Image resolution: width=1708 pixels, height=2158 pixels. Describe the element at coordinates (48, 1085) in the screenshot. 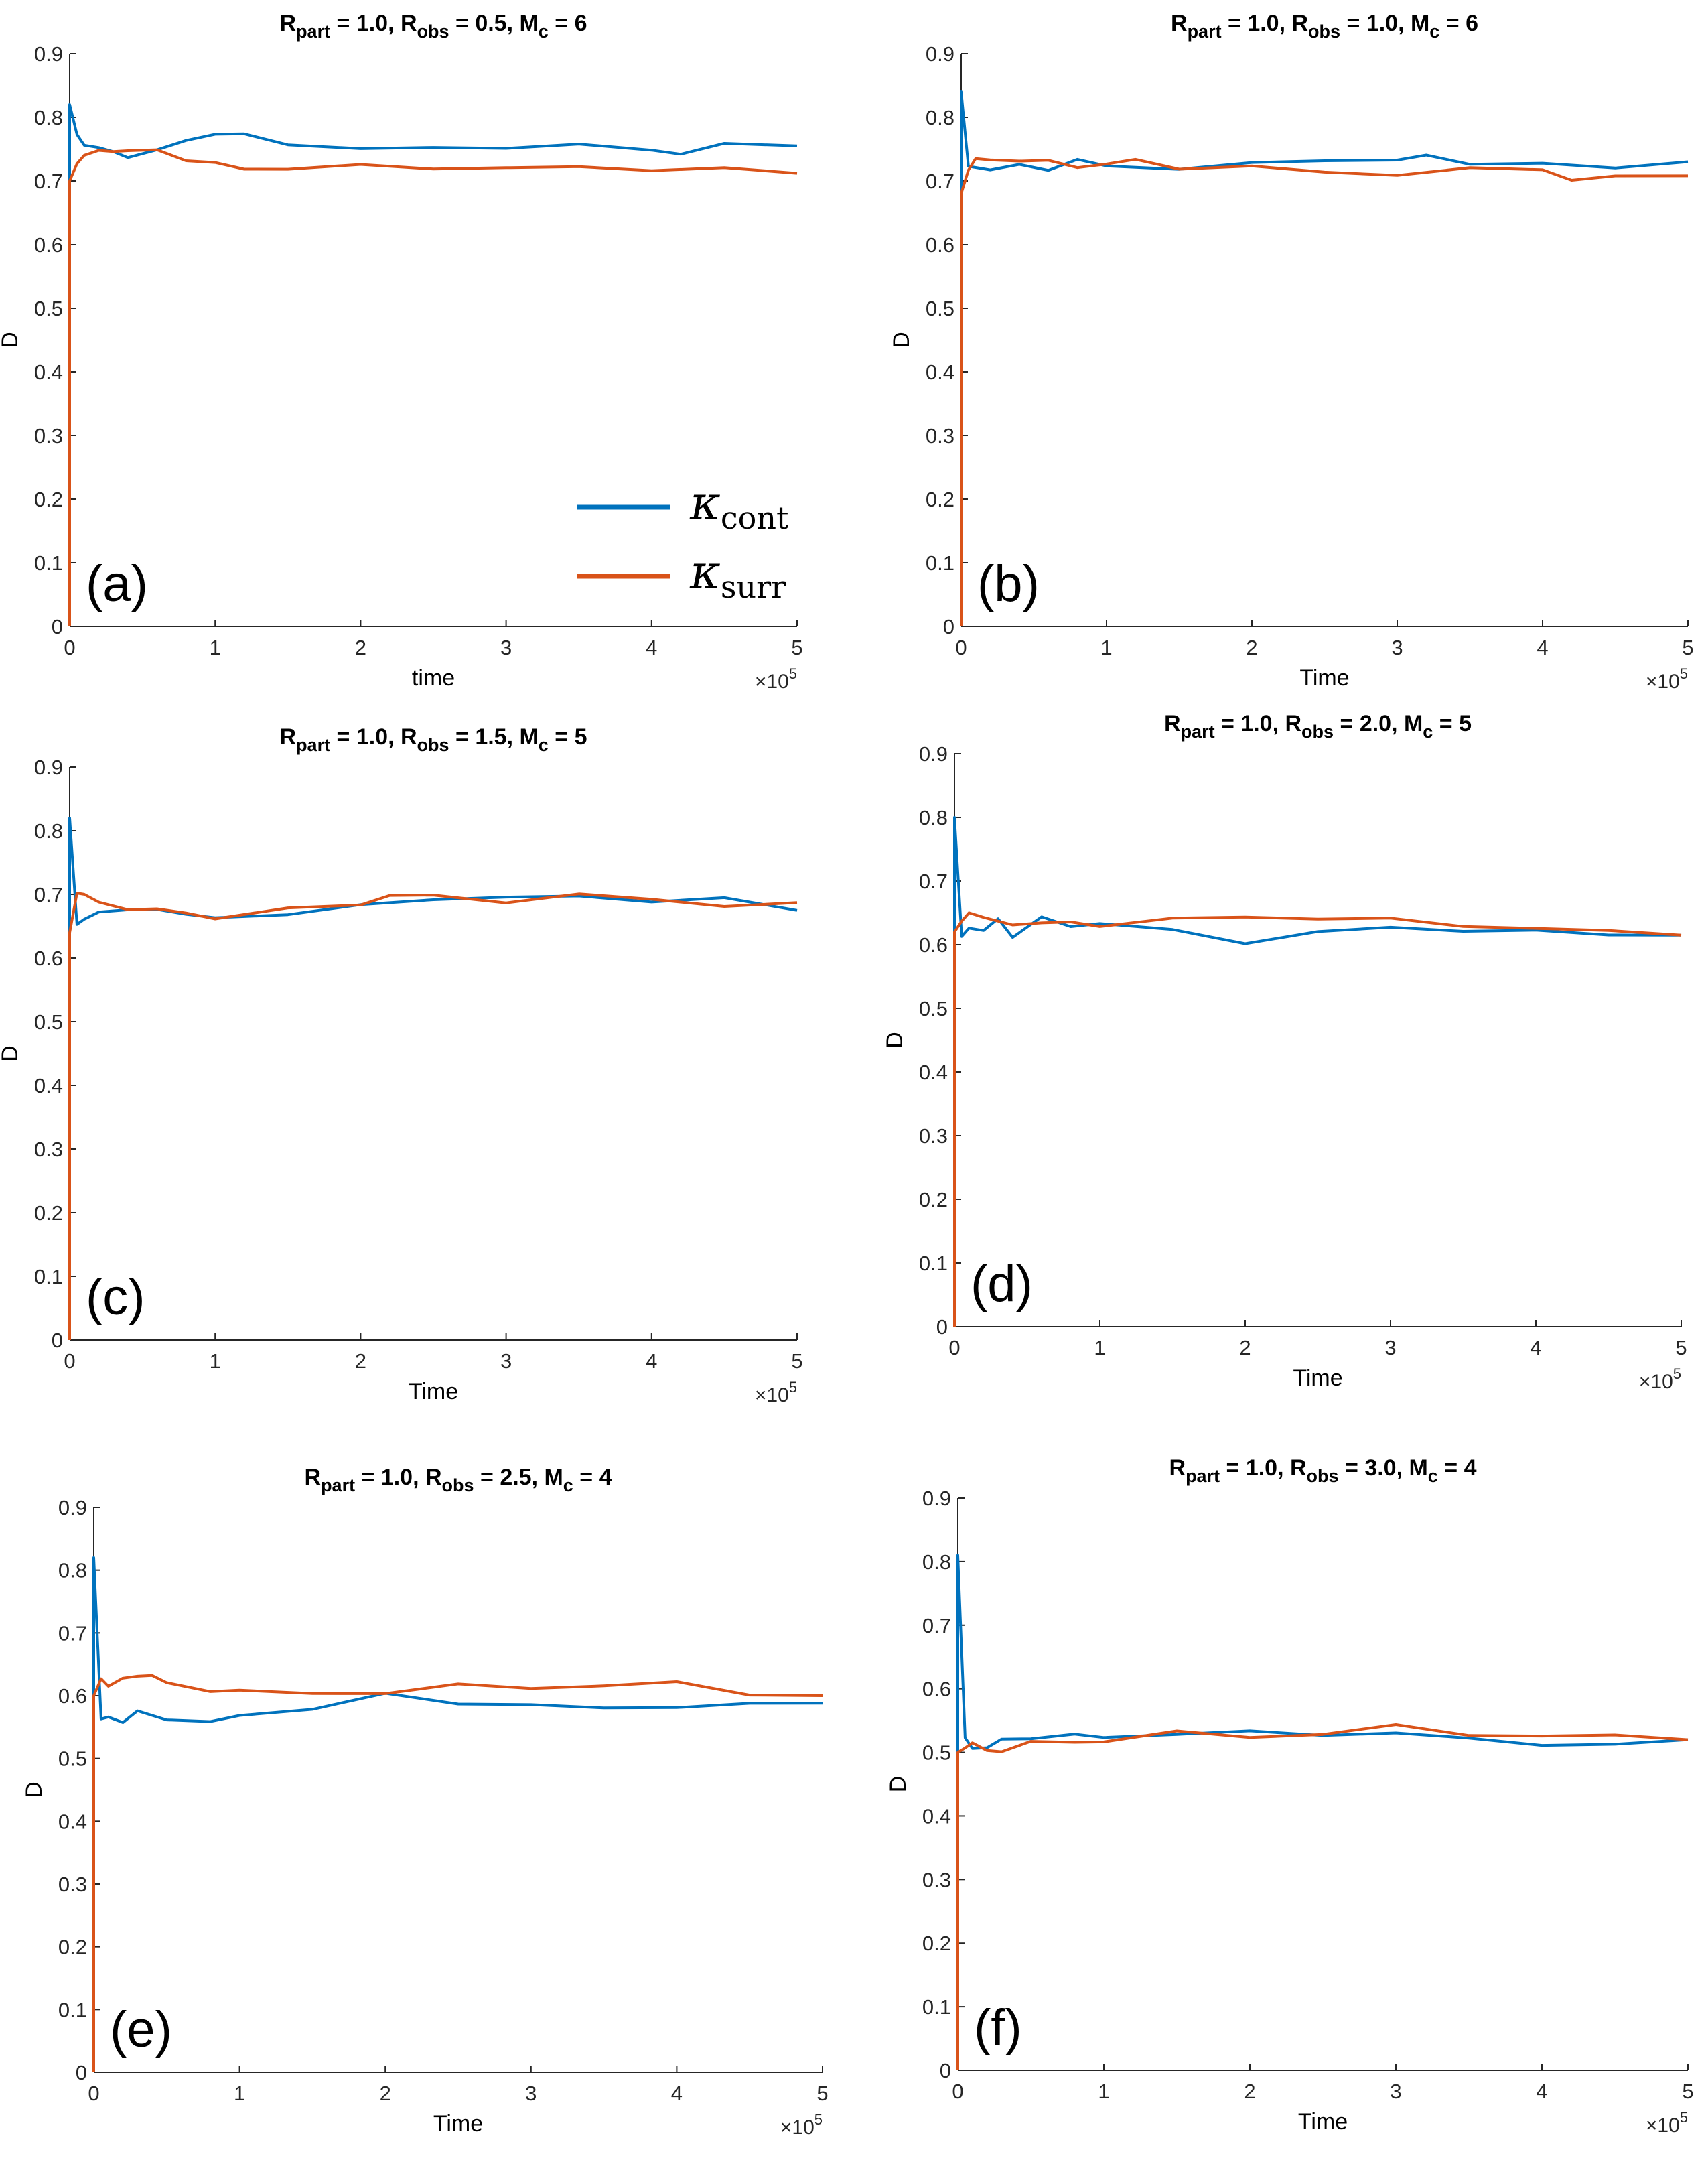

I see `panel-c-ytick-label: 0.4` at that location.